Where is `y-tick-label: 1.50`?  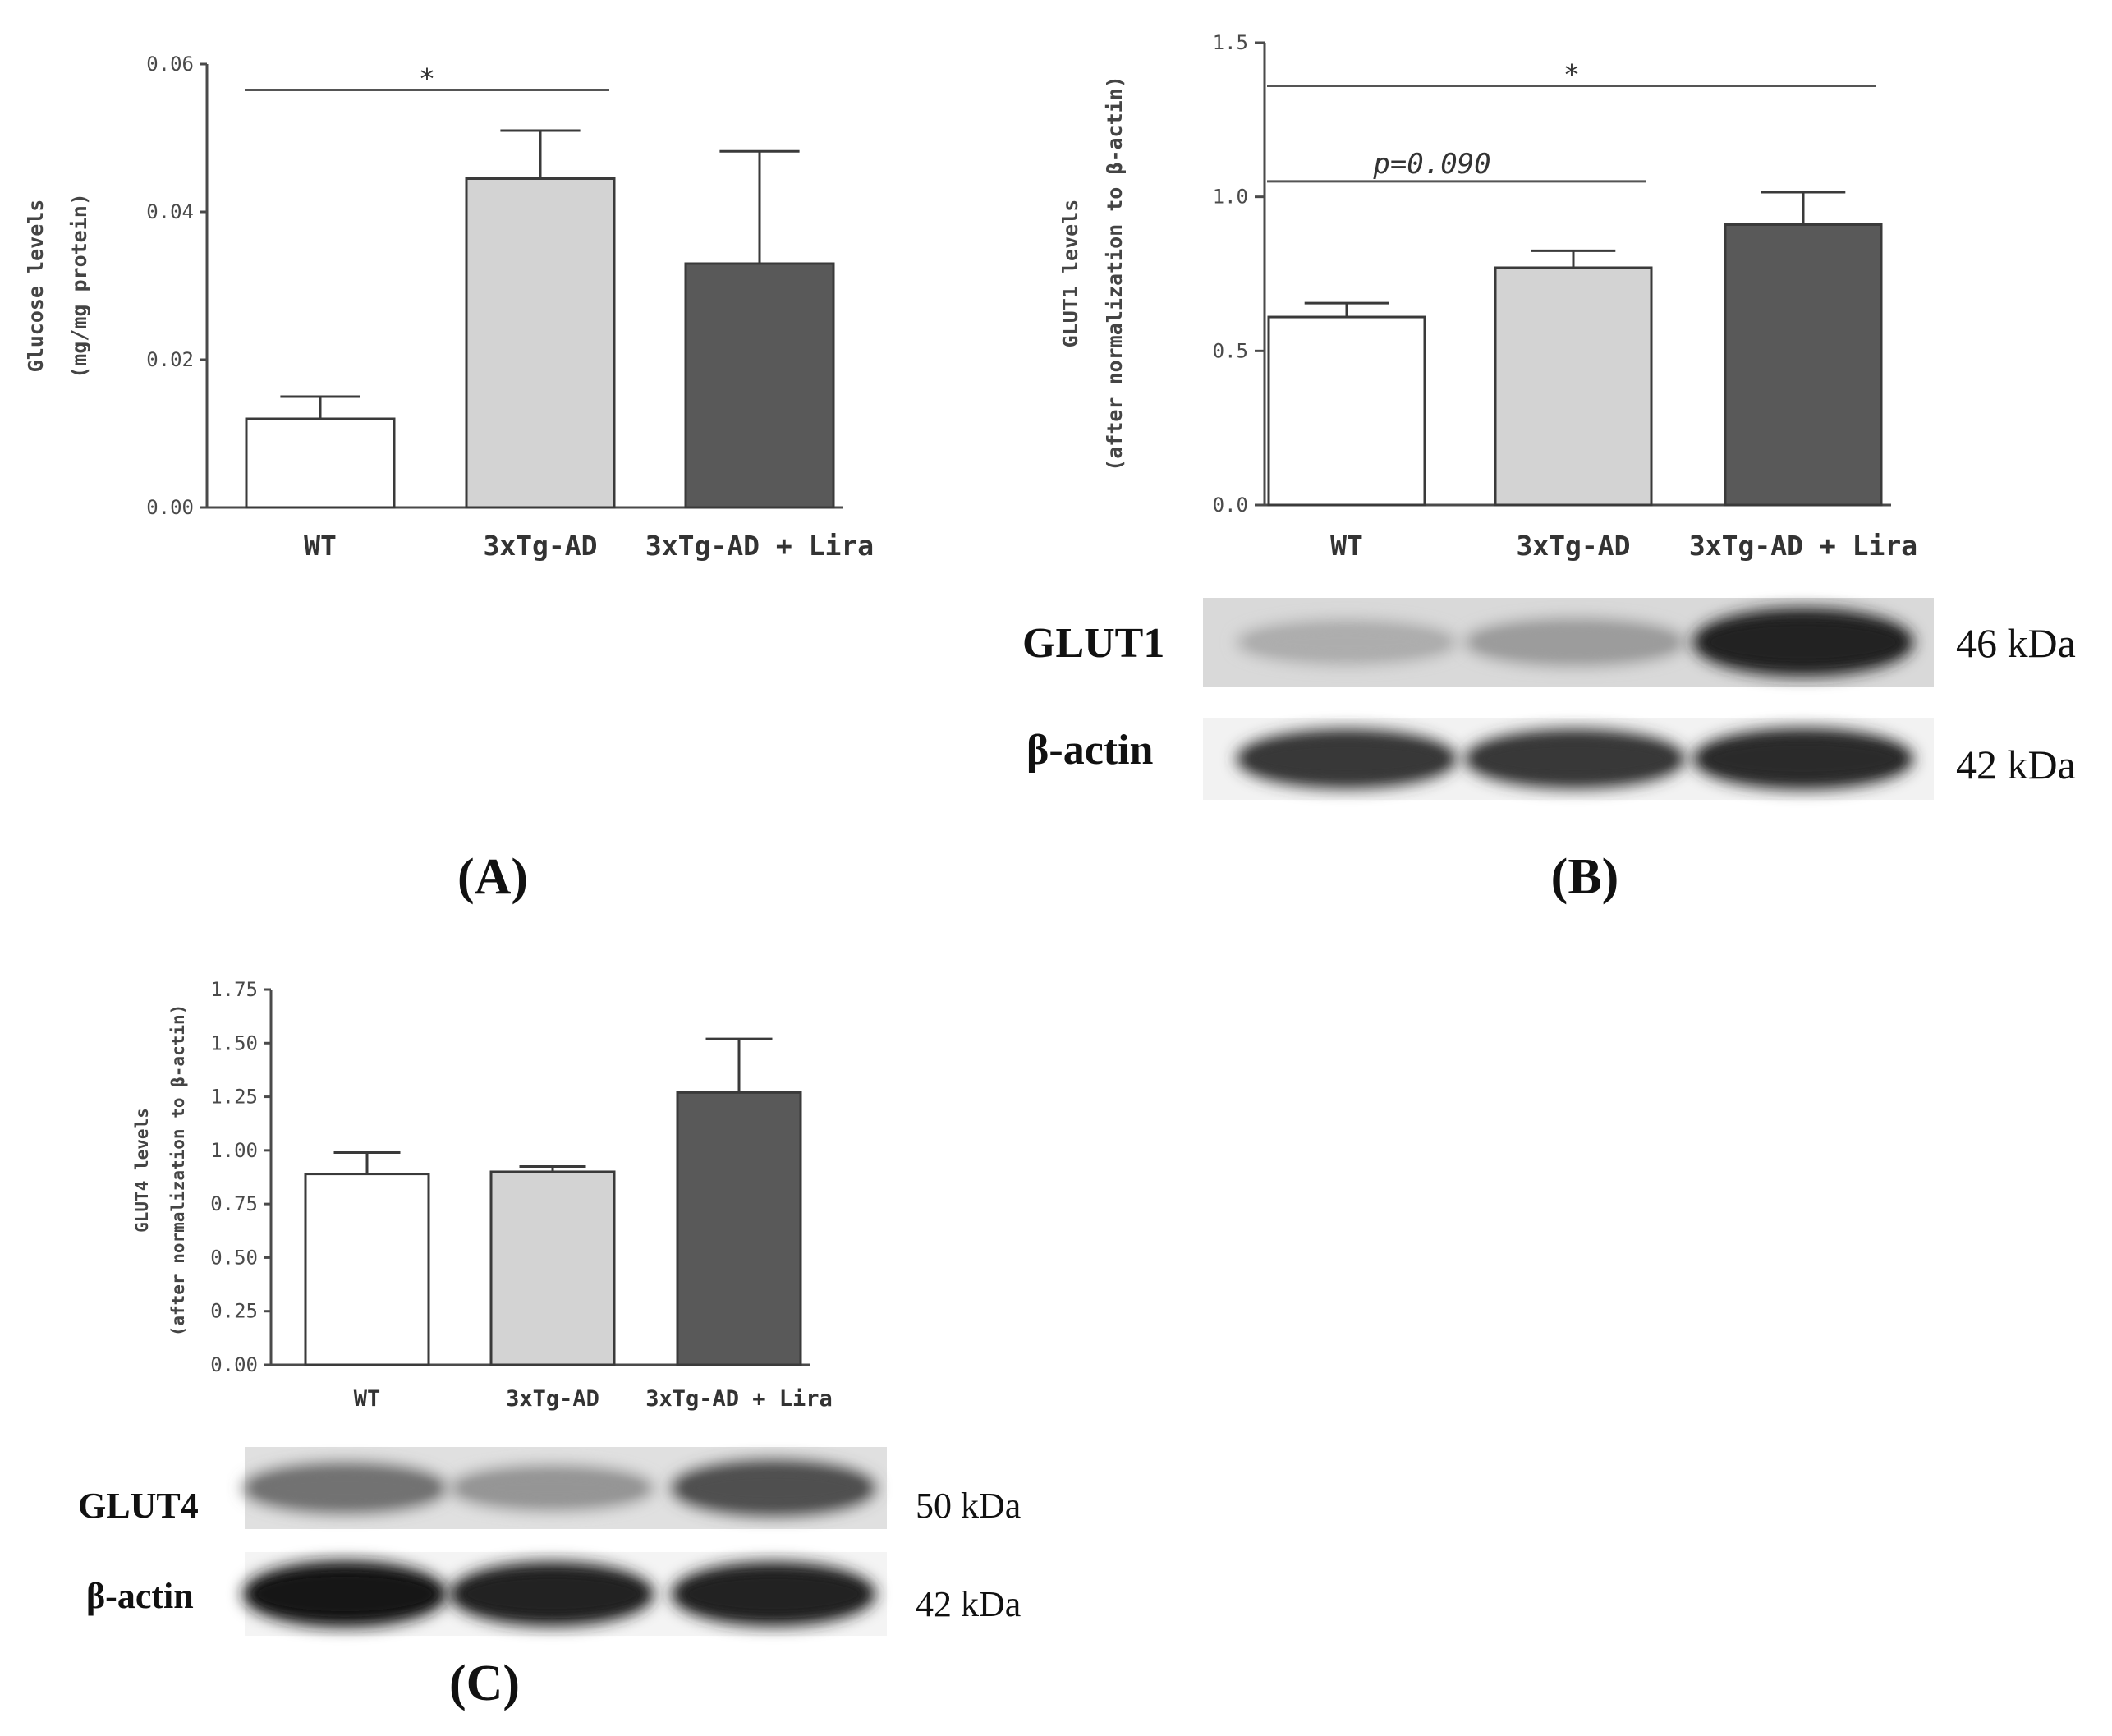 y-tick-label: 1.50 is located at coordinates (234, 1042).